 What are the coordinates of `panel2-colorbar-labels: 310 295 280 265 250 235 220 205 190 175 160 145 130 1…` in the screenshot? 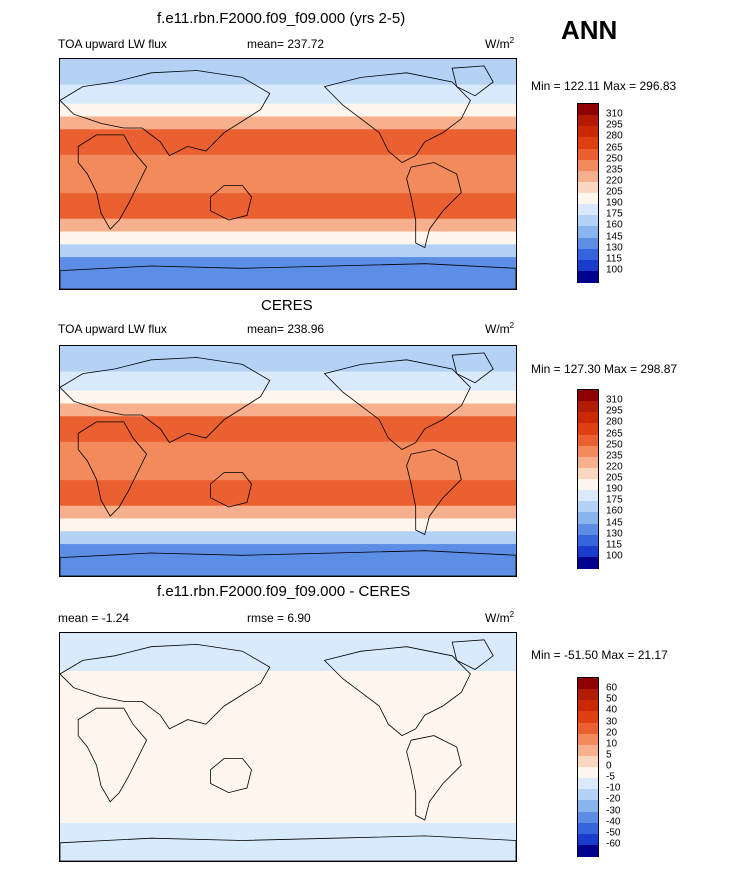 It's located at (626, 479).